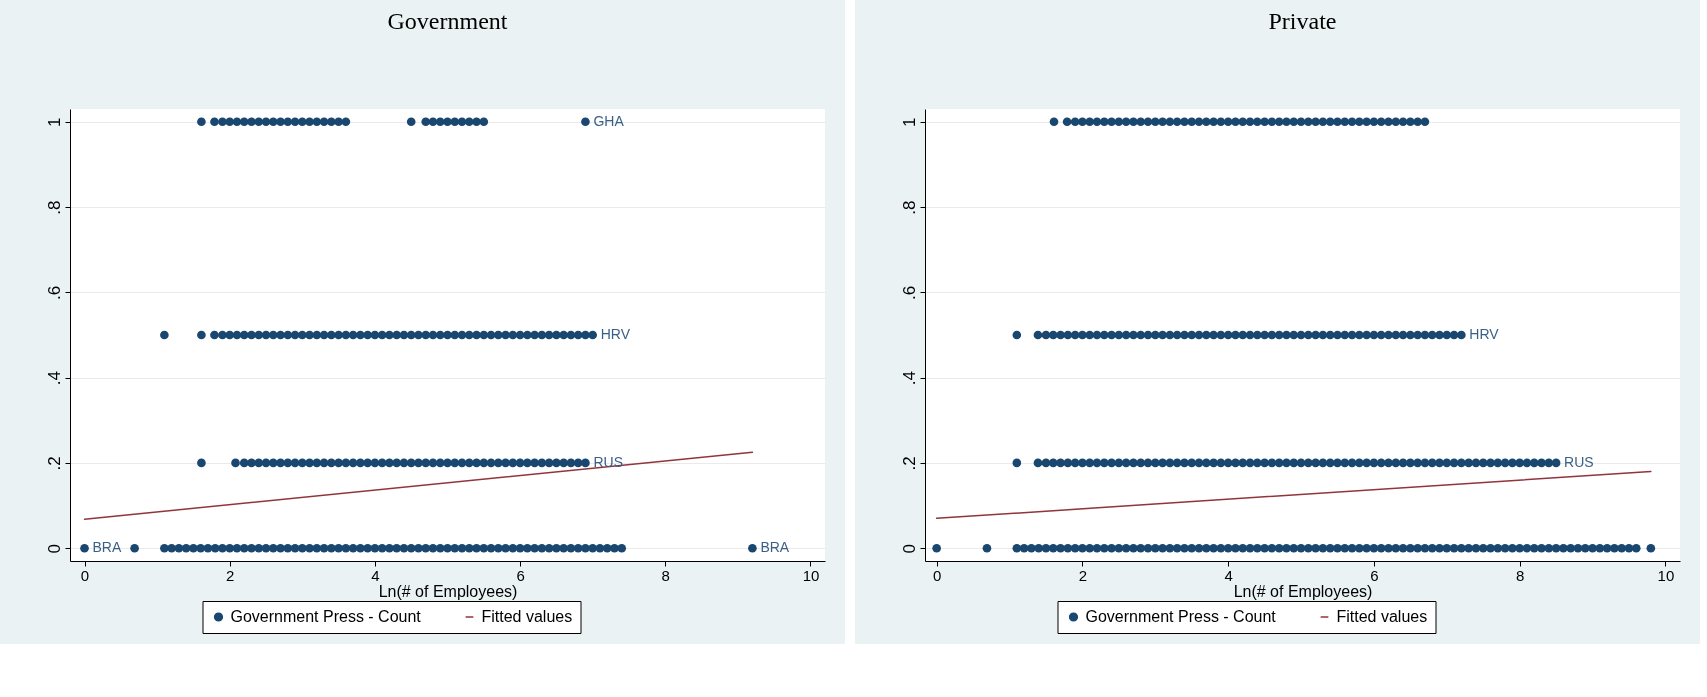 The height and width of the screenshot is (697, 1707). What do you see at coordinates (1302, 21) in the screenshot?
I see `chart-title: Private` at bounding box center [1302, 21].